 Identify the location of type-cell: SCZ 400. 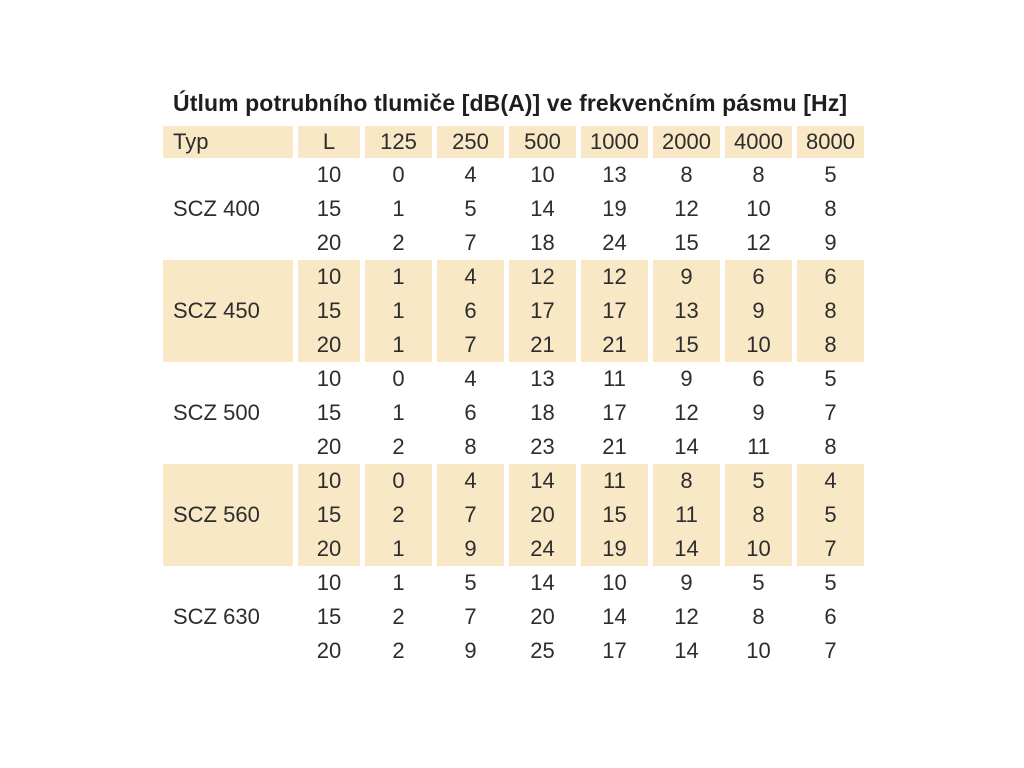
(216, 208).